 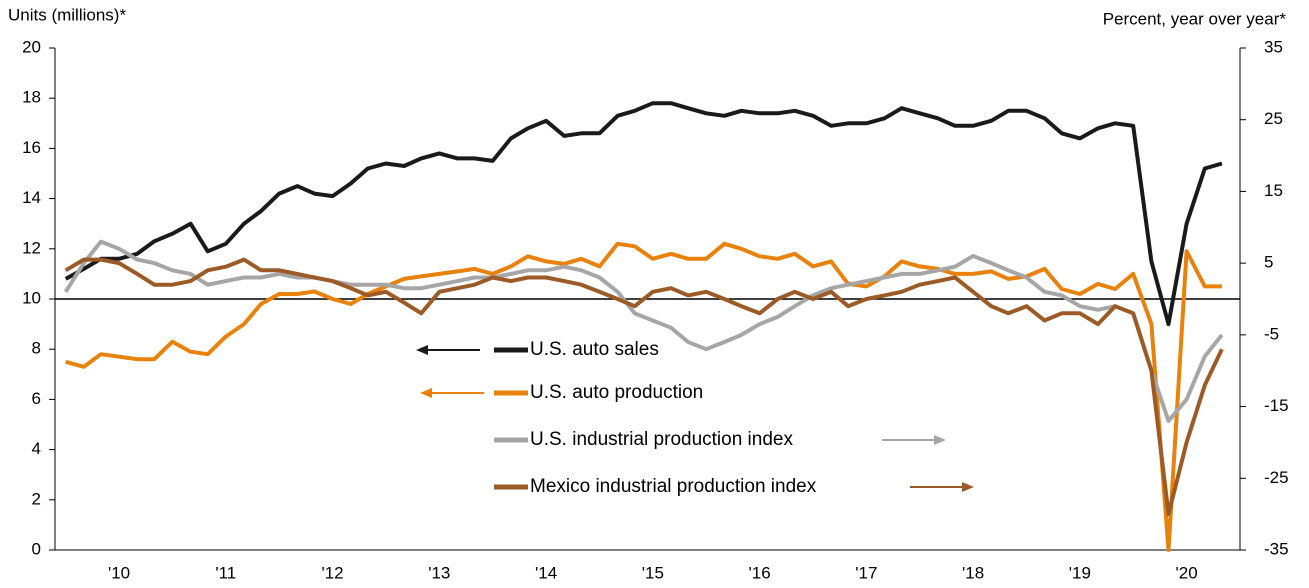 I want to click on x-tick-label: '20, so click(x=1187, y=572).